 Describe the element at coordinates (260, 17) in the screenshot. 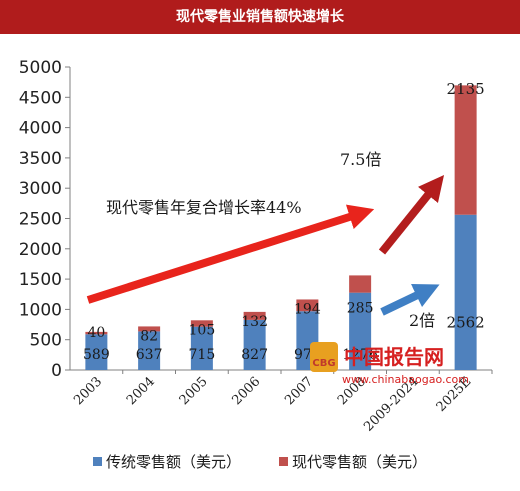

I see `chart-title: 现代零售业销售额快速增长` at that location.